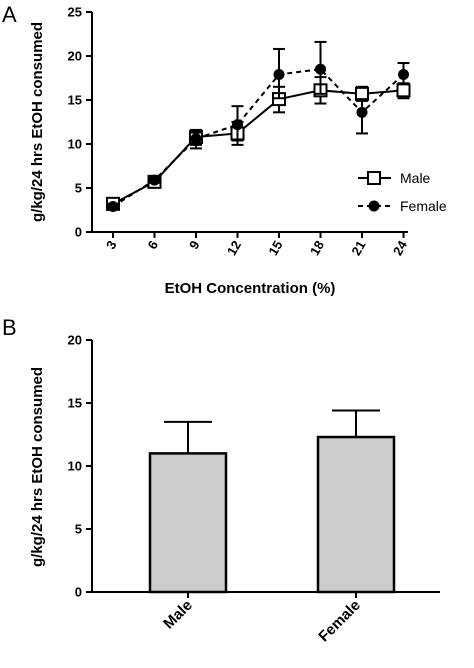 This screenshot has width=474, height=668. I want to click on b-x-tick-label: Male, so click(178, 615).